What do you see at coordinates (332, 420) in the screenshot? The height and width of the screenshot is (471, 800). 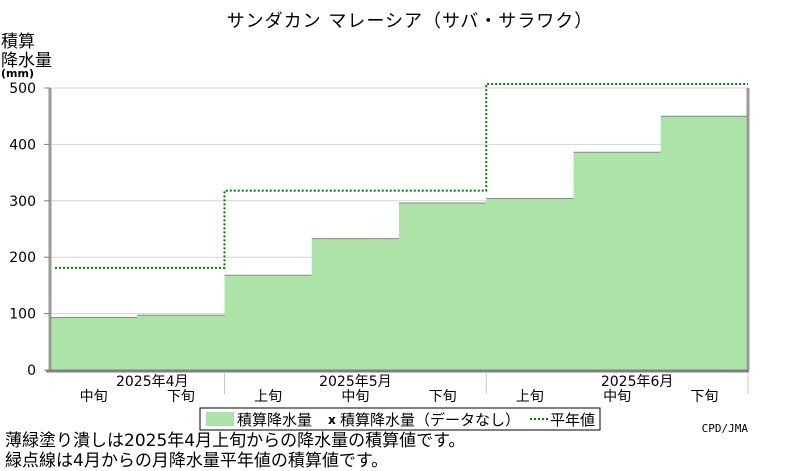 I see `legend-missing-marker: x` at bounding box center [332, 420].